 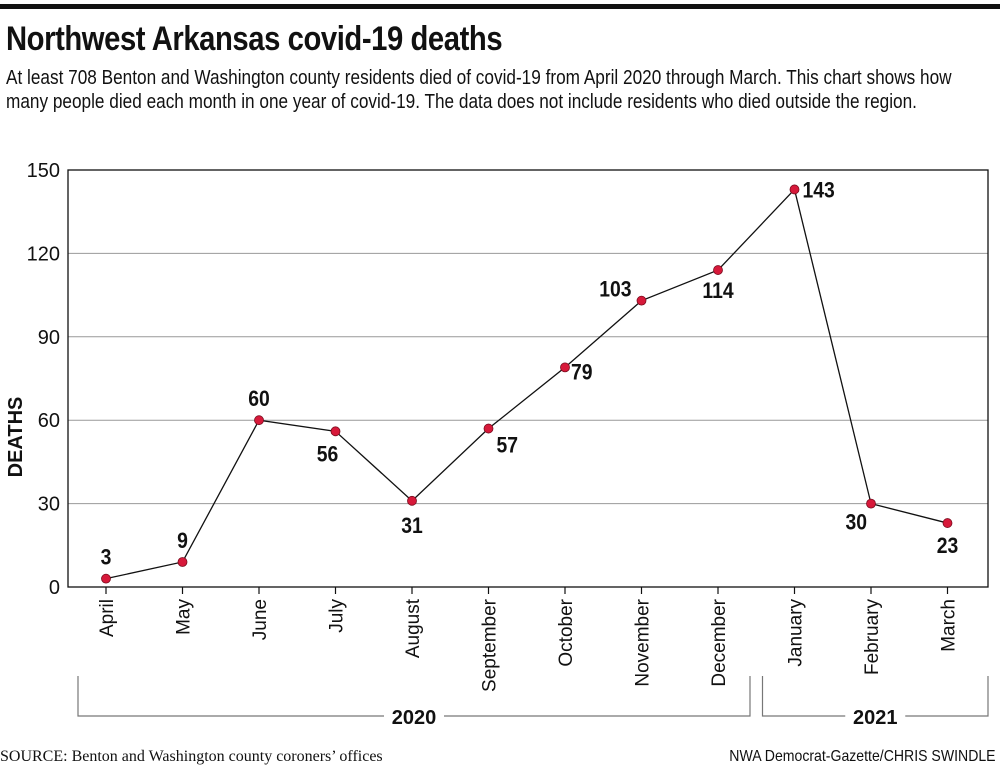 I want to click on top-rule, so click(x=500, y=6).